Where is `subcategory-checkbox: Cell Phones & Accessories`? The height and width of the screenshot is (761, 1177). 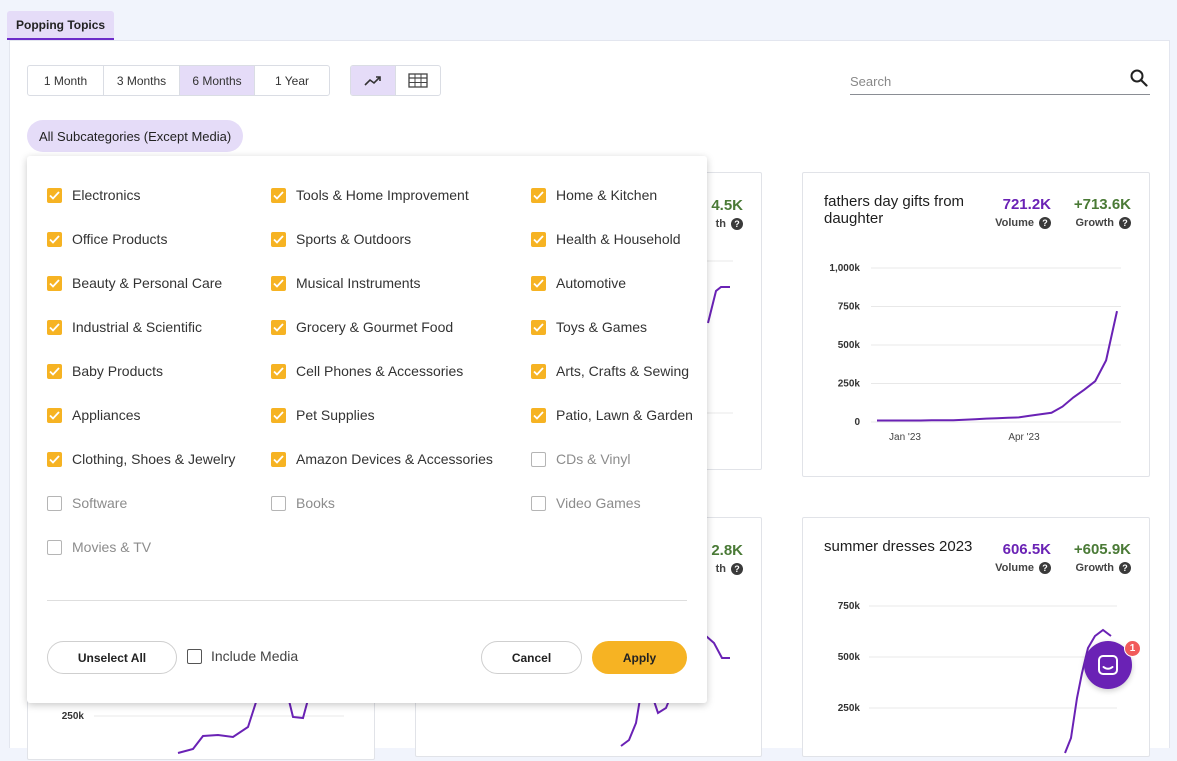 subcategory-checkbox: Cell Phones & Accessories is located at coordinates (367, 371).